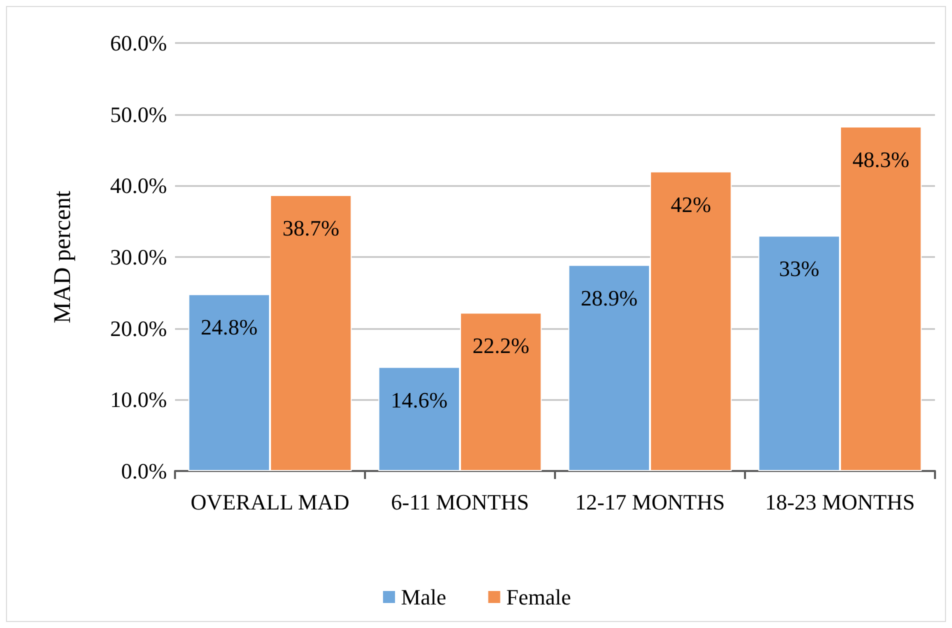  What do you see at coordinates (650, 502) in the screenshot?
I see `x-tick-label: 12-17 MONTHS` at bounding box center [650, 502].